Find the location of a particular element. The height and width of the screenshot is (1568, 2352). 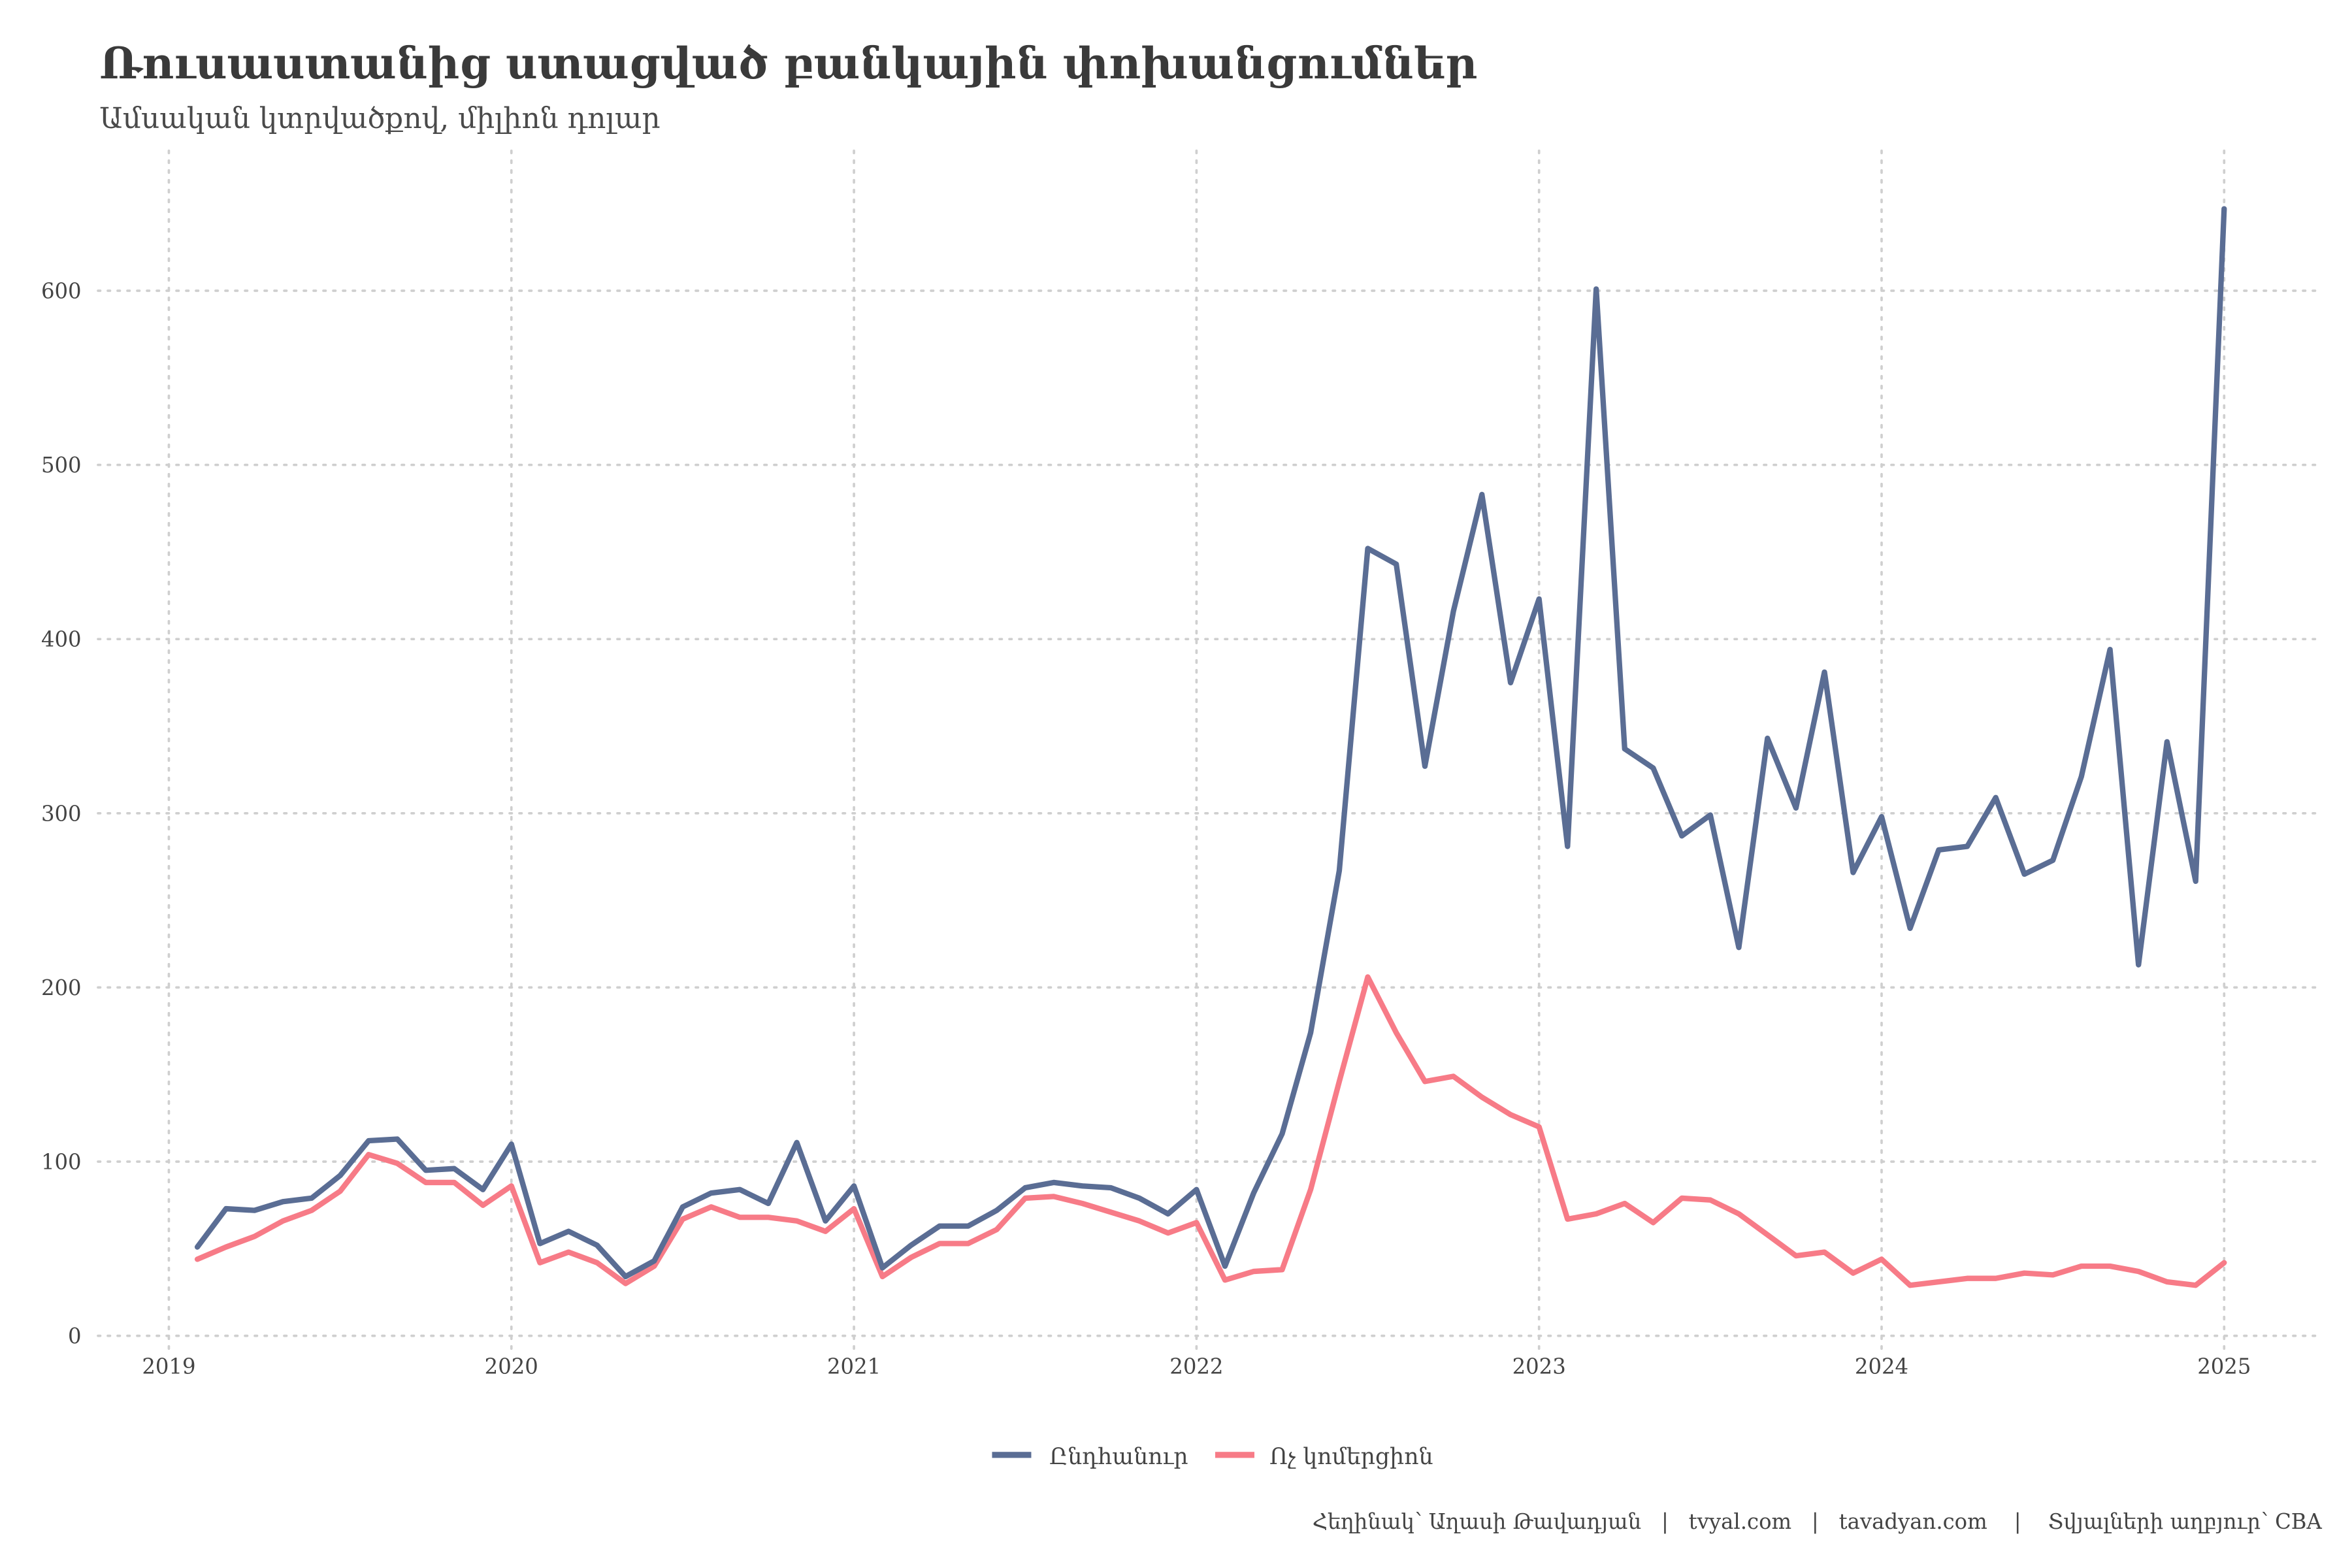

y-axis: 0 100 200 300 400 500 600 is located at coordinates (61, 814).